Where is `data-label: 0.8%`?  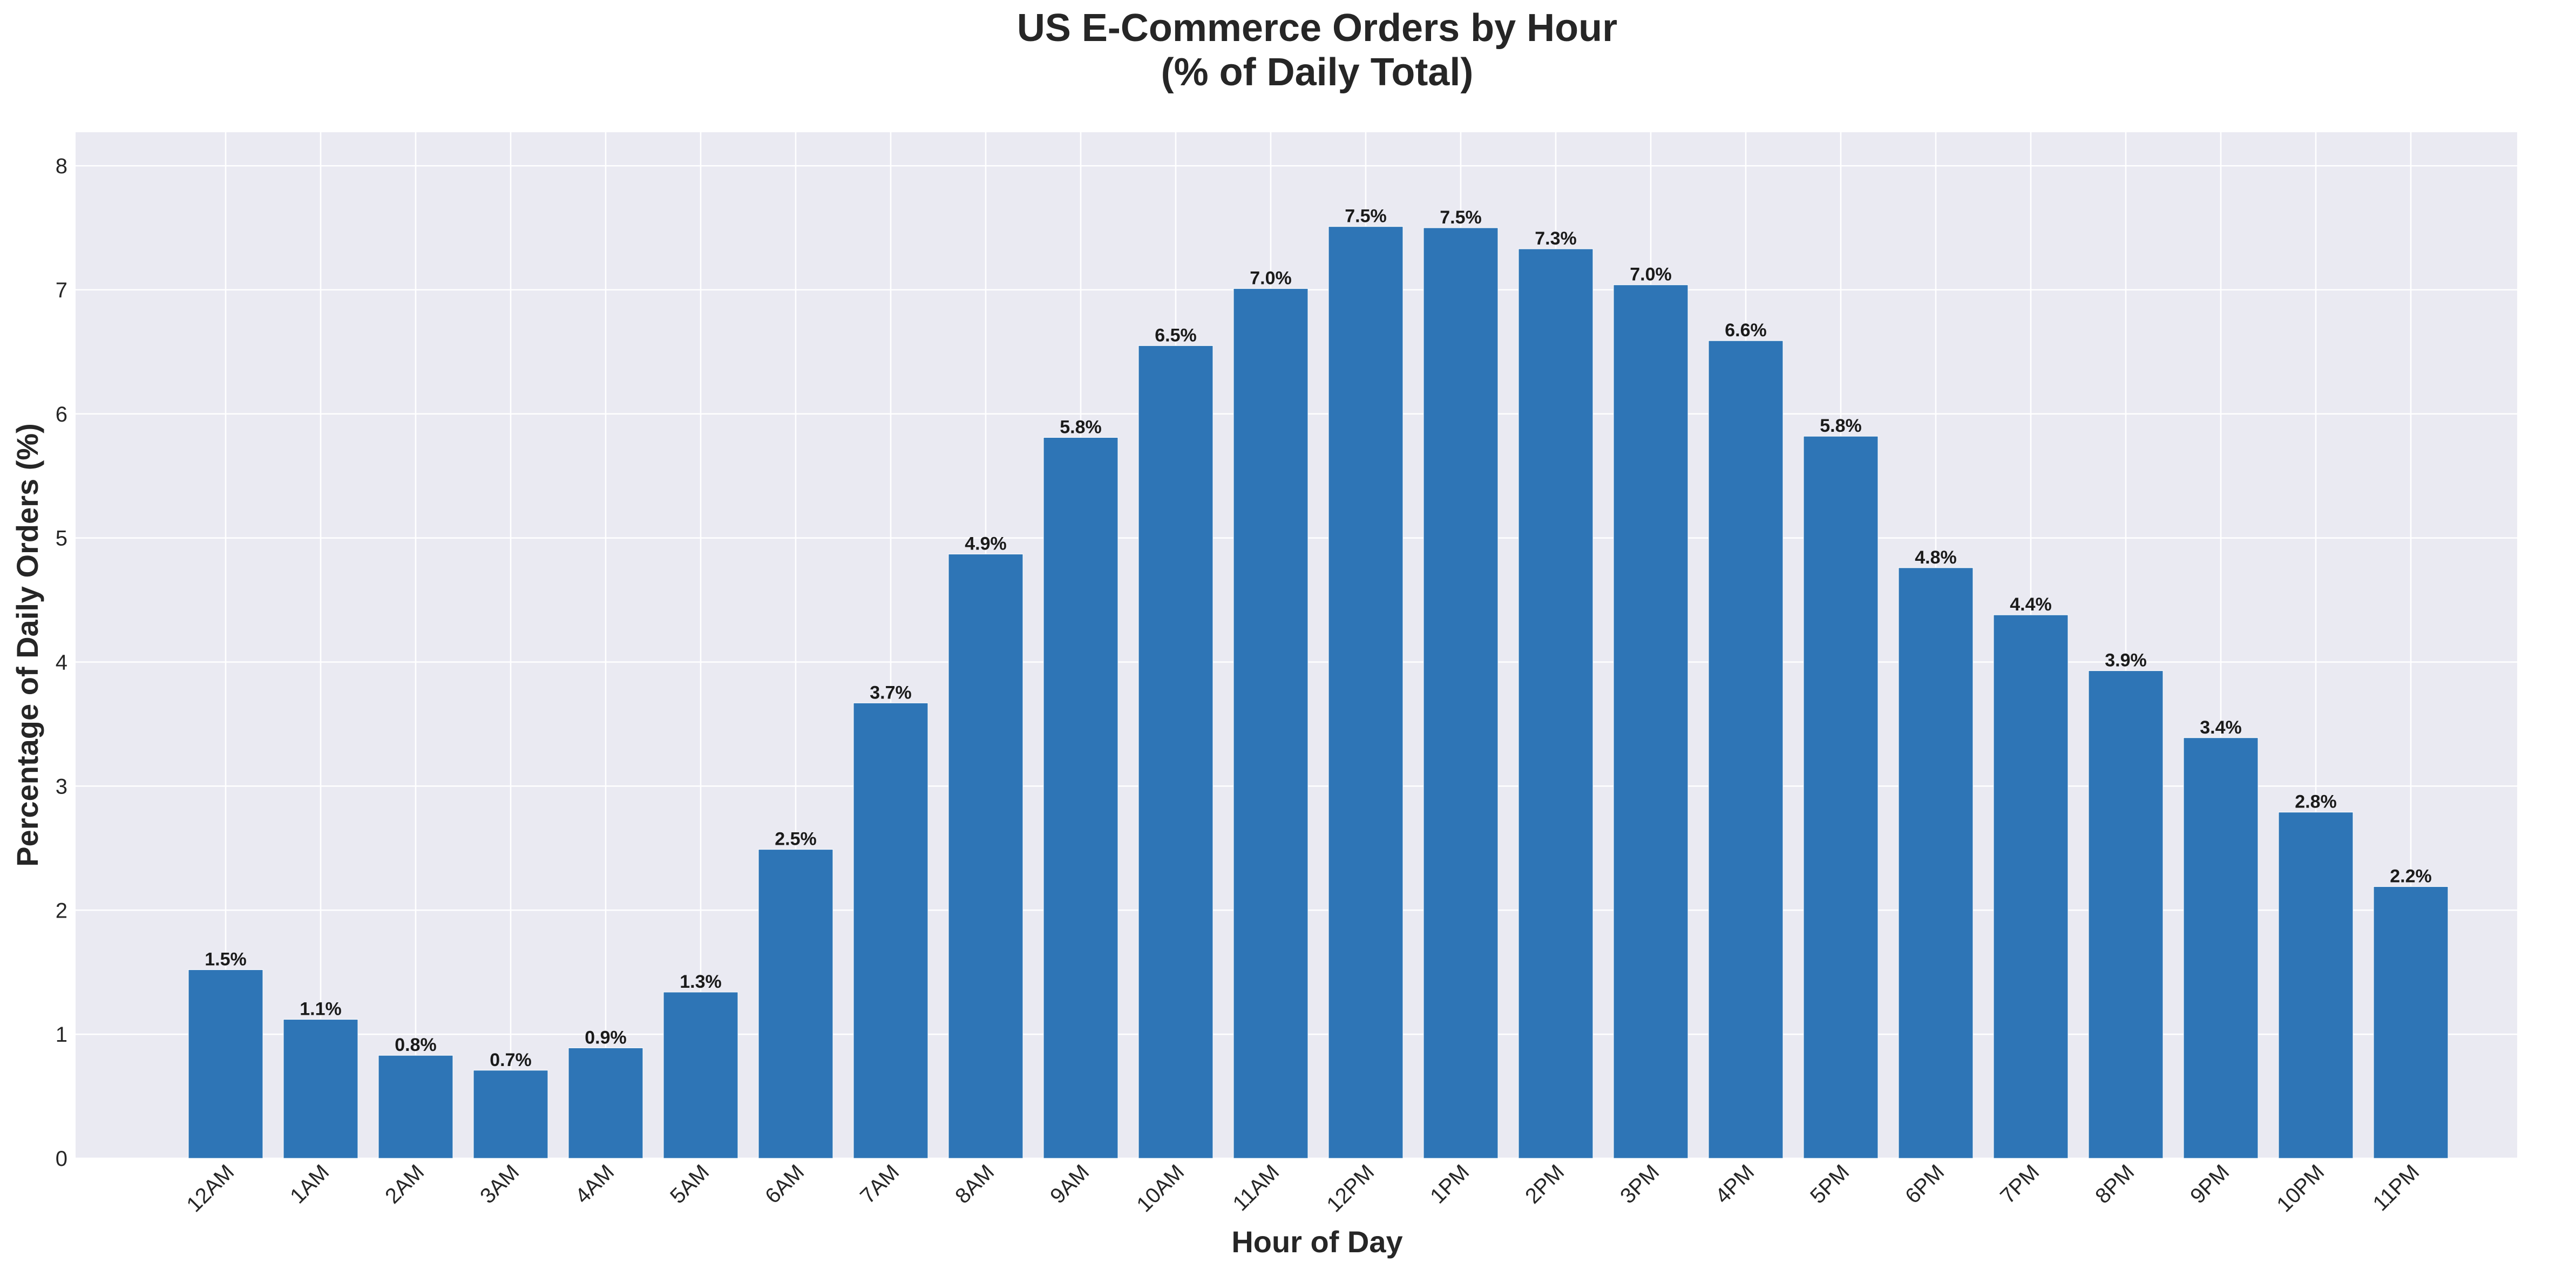
data-label: 0.8% is located at coordinates (416, 1045).